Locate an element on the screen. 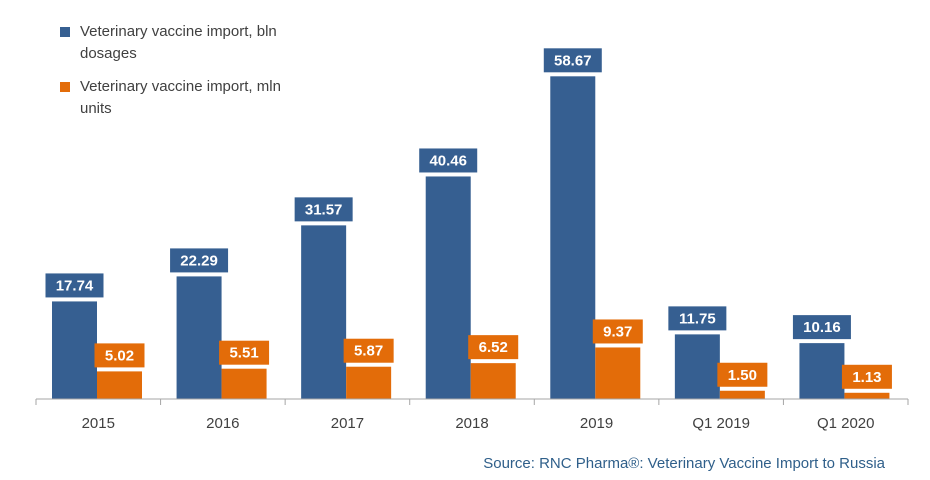  data-label-s1-0: 5.02 is located at coordinates (119, 355).